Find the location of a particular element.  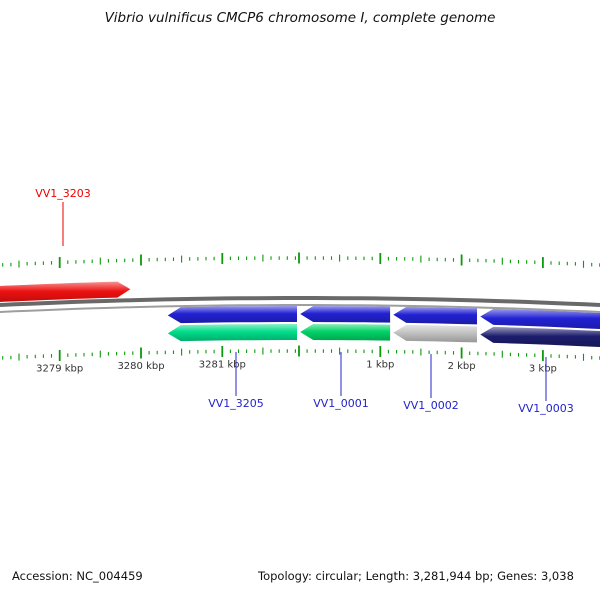

scale-label: 3 kbp is located at coordinates (543, 369).